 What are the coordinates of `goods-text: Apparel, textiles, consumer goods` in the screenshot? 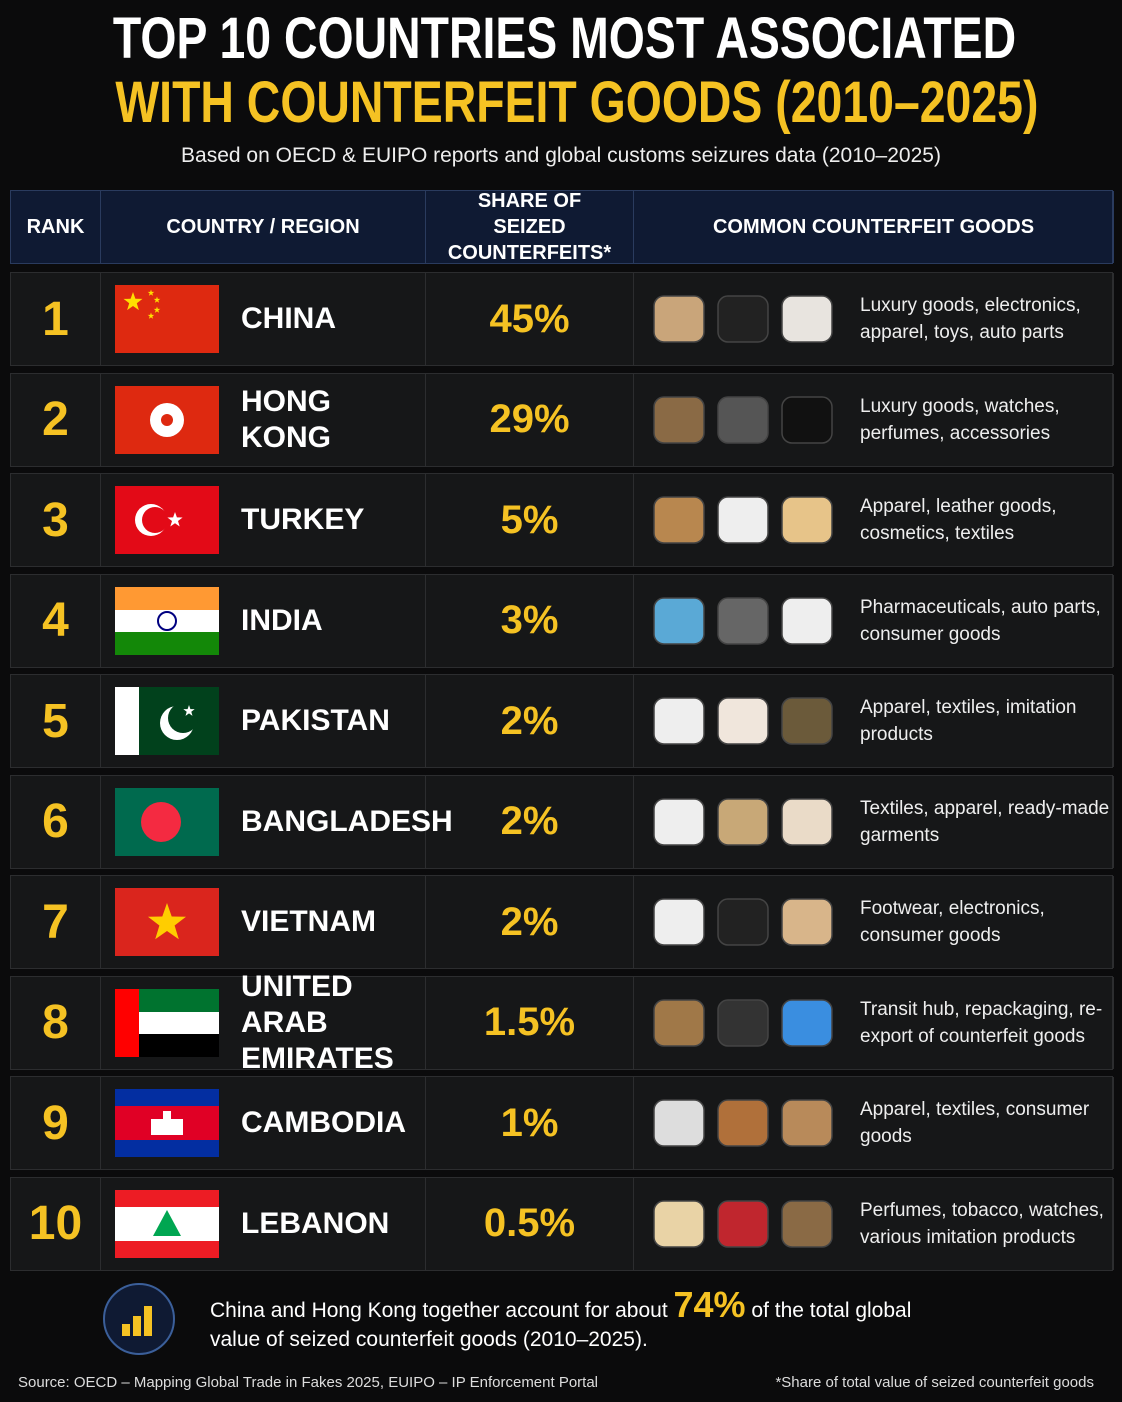 It's located at (975, 1123).